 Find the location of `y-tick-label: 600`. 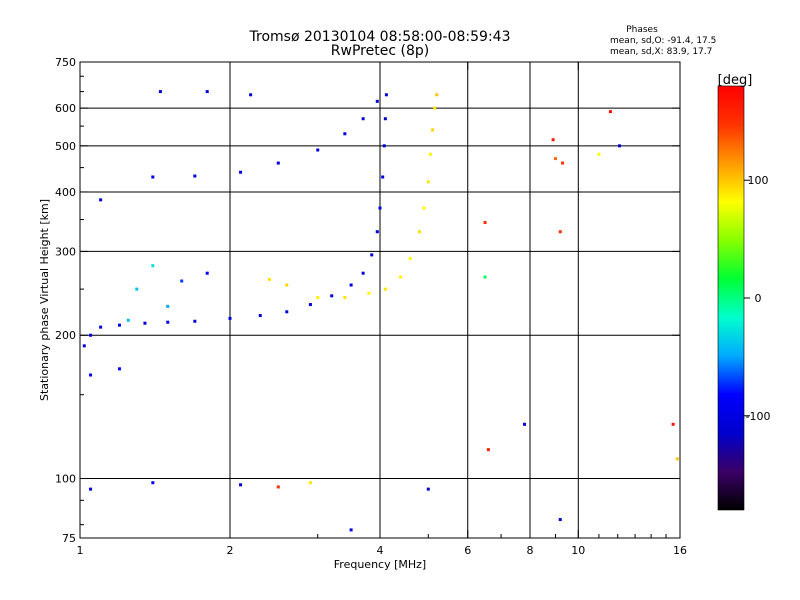

y-tick-label: 600 is located at coordinates (65, 108).